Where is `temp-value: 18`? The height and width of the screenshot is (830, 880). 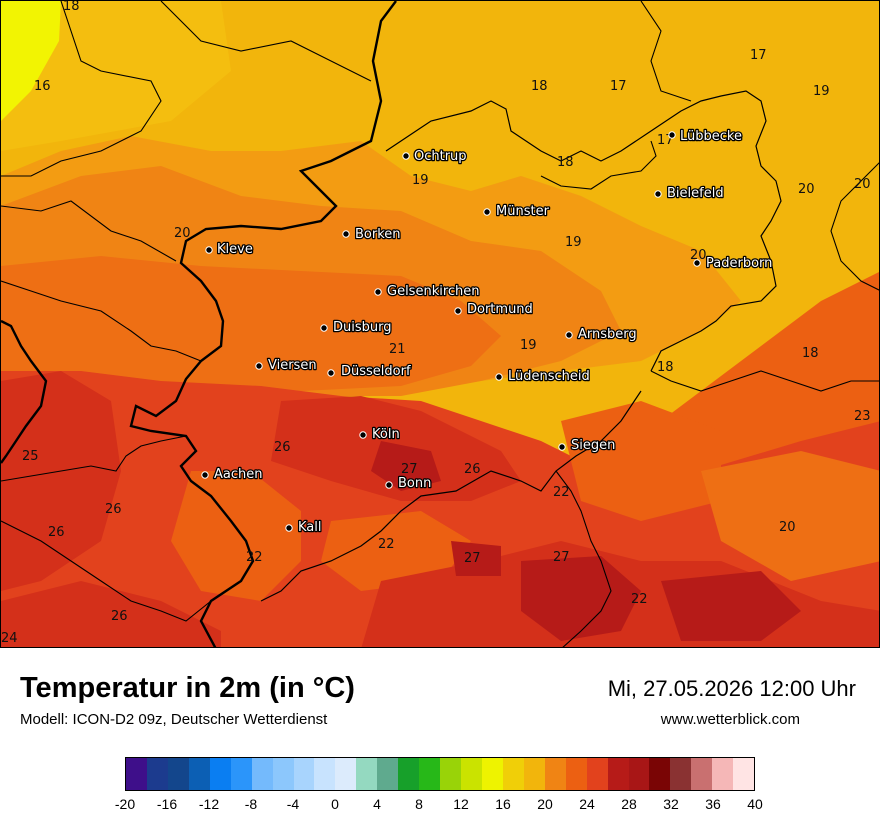
temp-value: 18 is located at coordinates (565, 162).